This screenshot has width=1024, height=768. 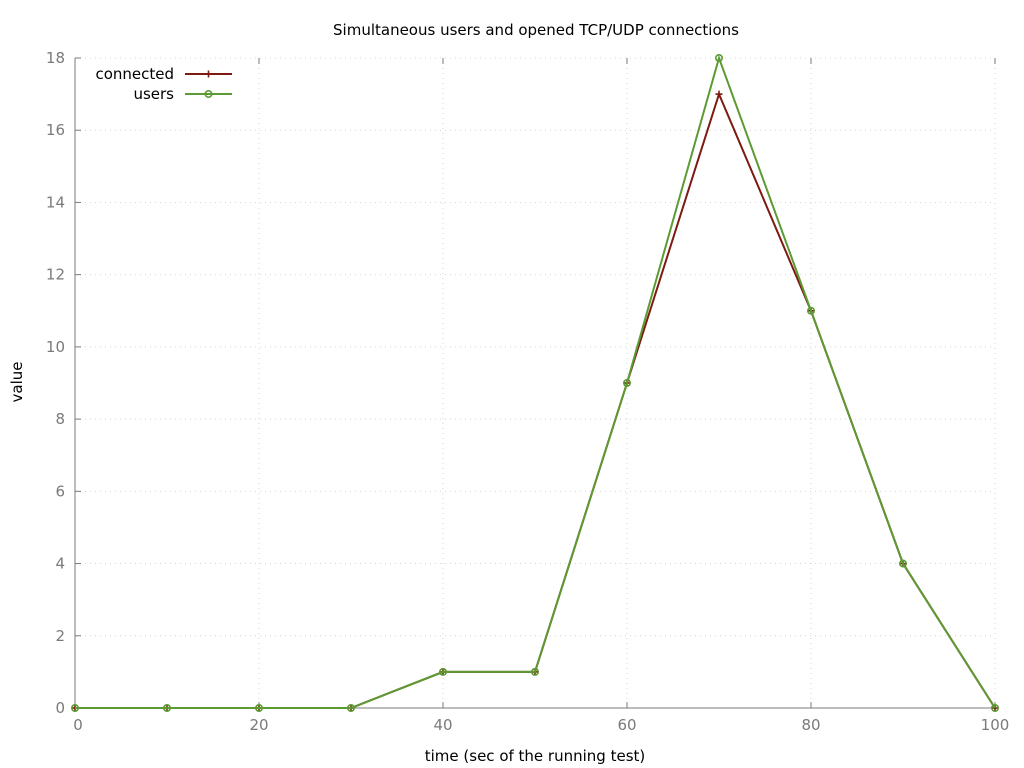 I want to click on legend-label: users, so click(x=153, y=94).